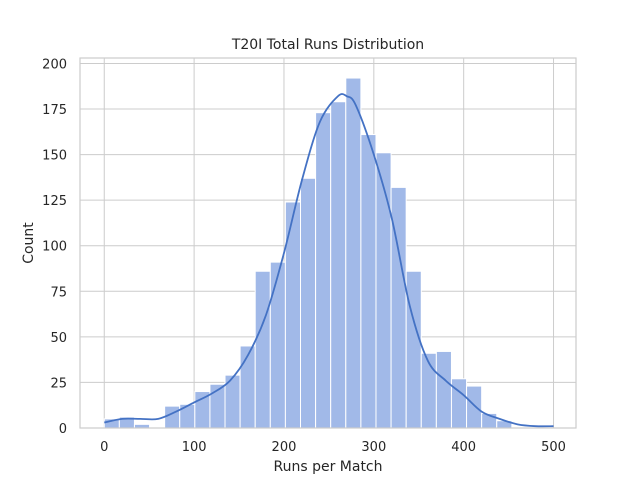  What do you see at coordinates (63, 429) in the screenshot?
I see `y-tick-label: 0` at bounding box center [63, 429].